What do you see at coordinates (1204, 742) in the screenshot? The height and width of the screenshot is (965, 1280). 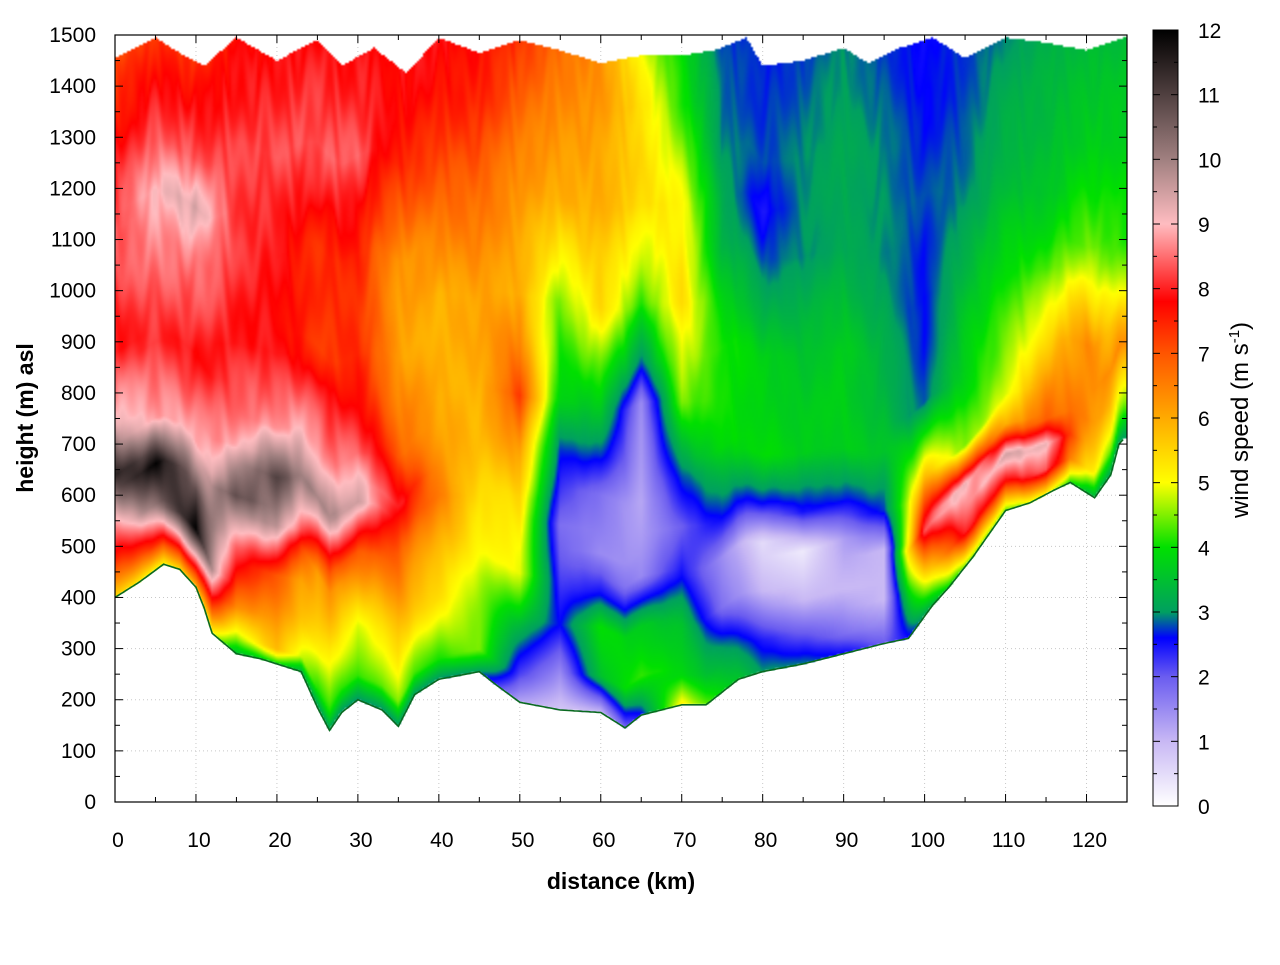 I see `colorbar-tick-label: 1` at bounding box center [1204, 742].